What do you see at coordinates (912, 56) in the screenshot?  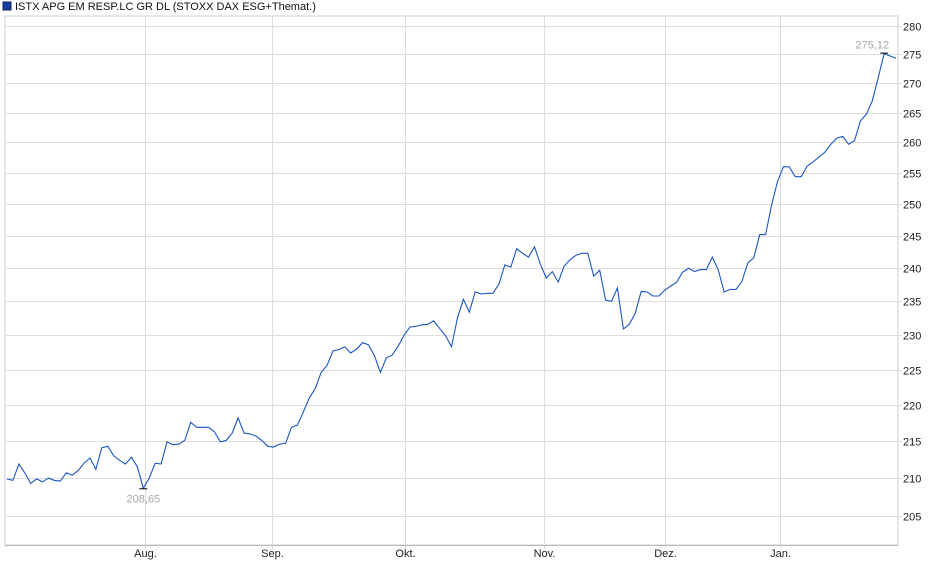 I see `y-tick-label: 275` at bounding box center [912, 56].